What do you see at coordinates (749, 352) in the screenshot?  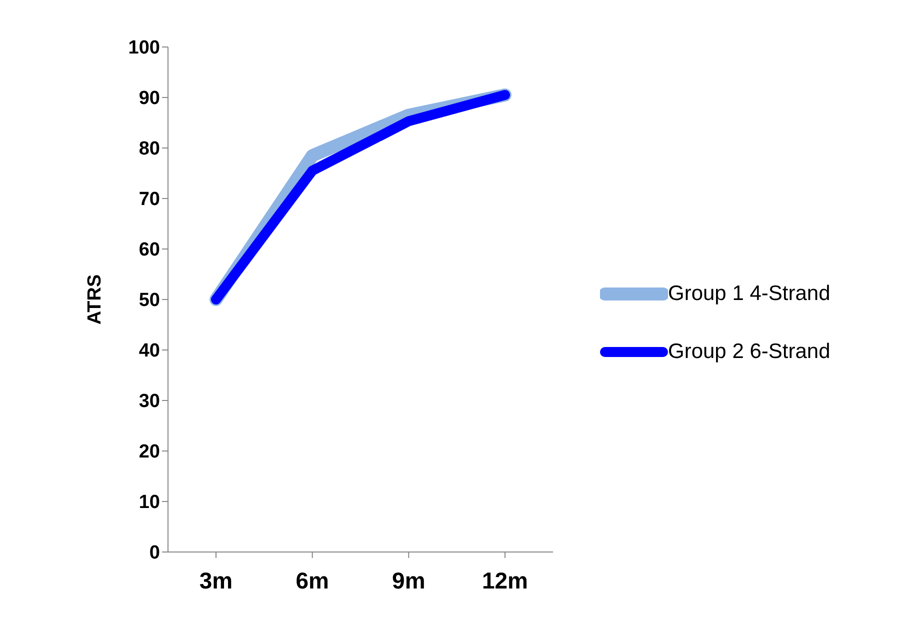 I see `legend-label: Group 2 6-Strand` at bounding box center [749, 352].